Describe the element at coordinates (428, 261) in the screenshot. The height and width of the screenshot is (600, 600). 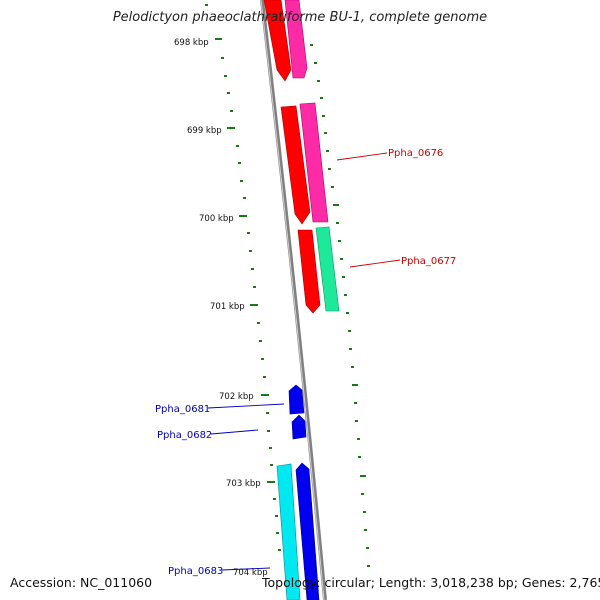
I see `gene-label-ppha-0677: Ppha_0677` at that location.